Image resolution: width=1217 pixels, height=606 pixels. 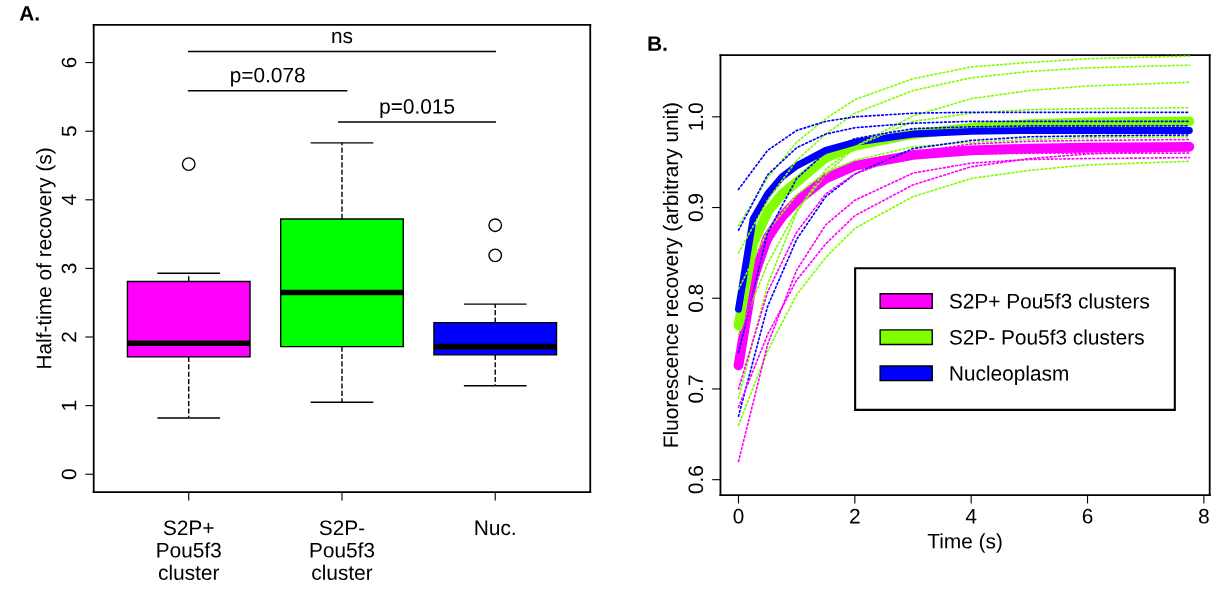 I want to click on y-tick-label: 1, so click(x=69, y=405).